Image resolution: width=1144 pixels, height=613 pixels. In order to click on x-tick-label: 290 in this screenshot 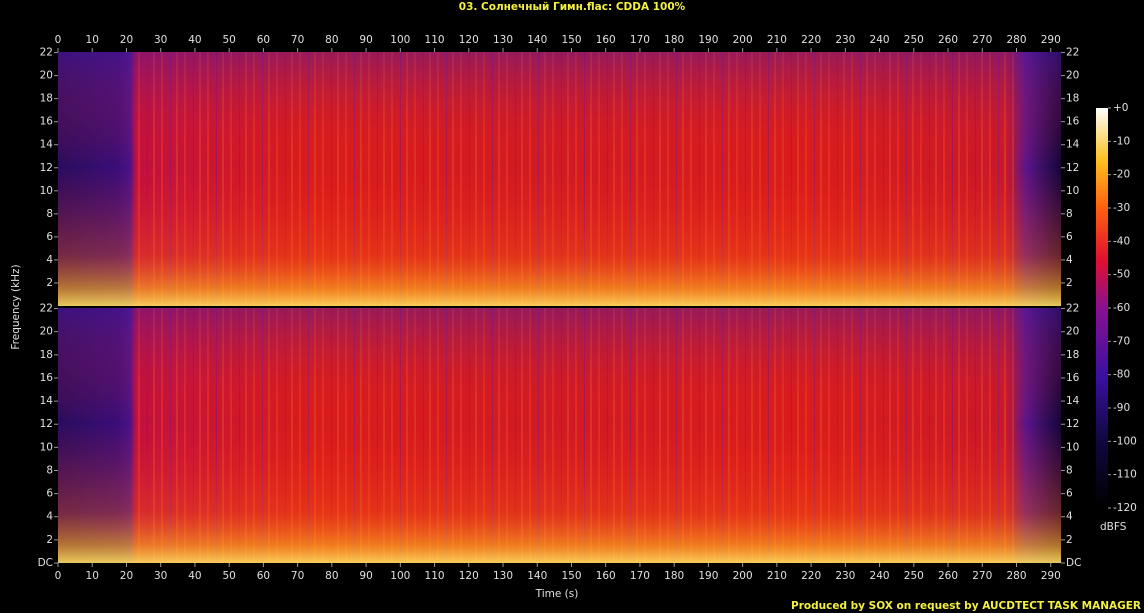, I will do `click(1051, 576)`.